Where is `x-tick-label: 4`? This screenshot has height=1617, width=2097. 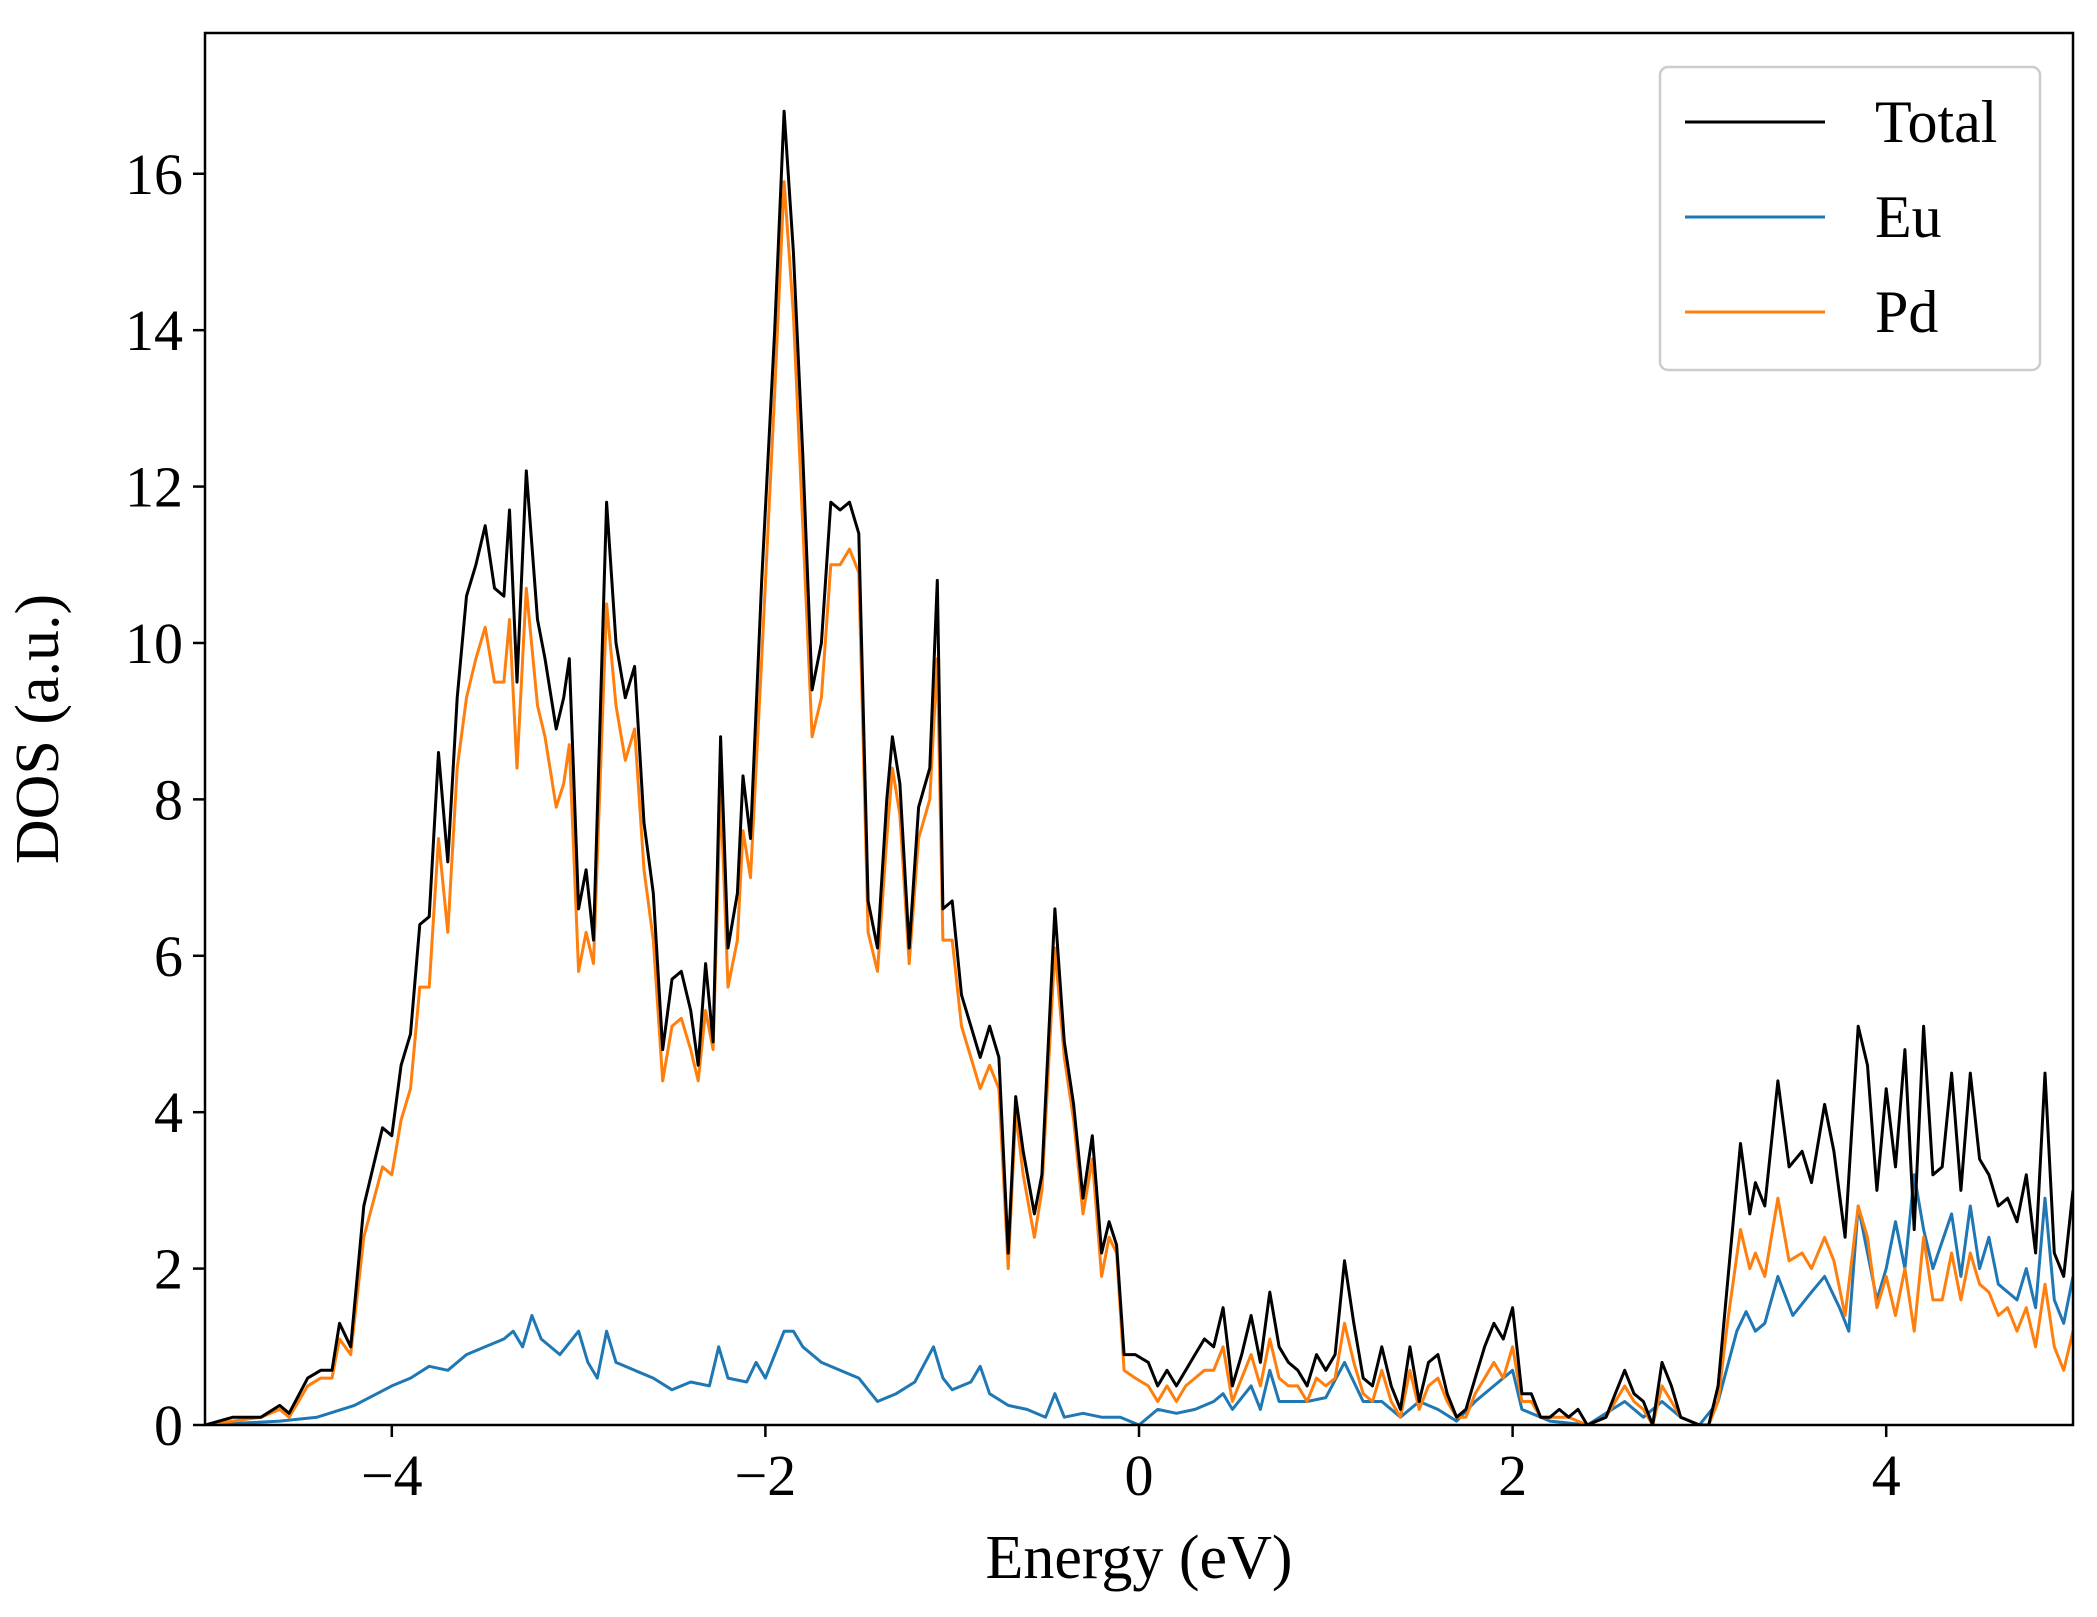
x-tick-label: 4 is located at coordinates (1886, 1475).